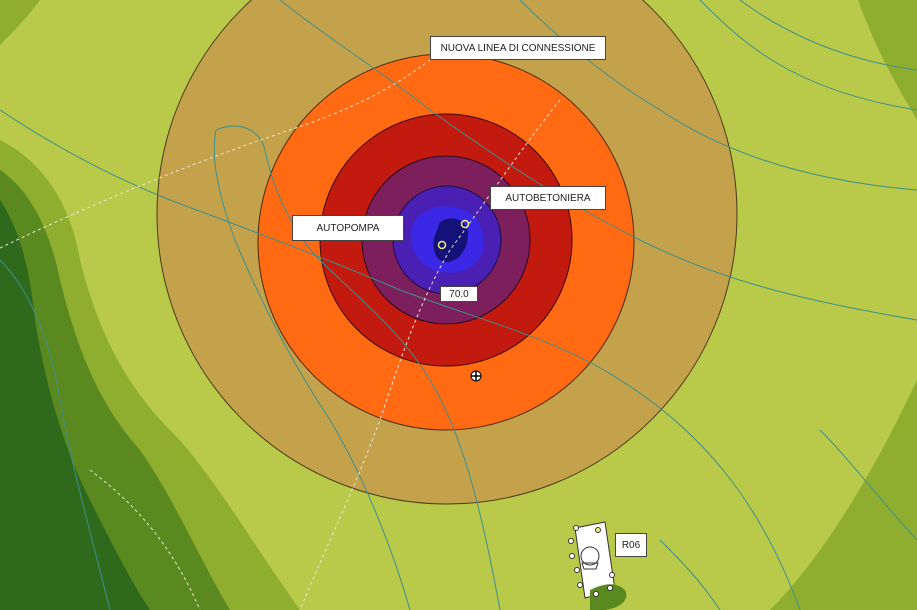 The image size is (917, 610). What do you see at coordinates (465, 224) in the screenshot?
I see `source-marker-autobetoniera` at bounding box center [465, 224].